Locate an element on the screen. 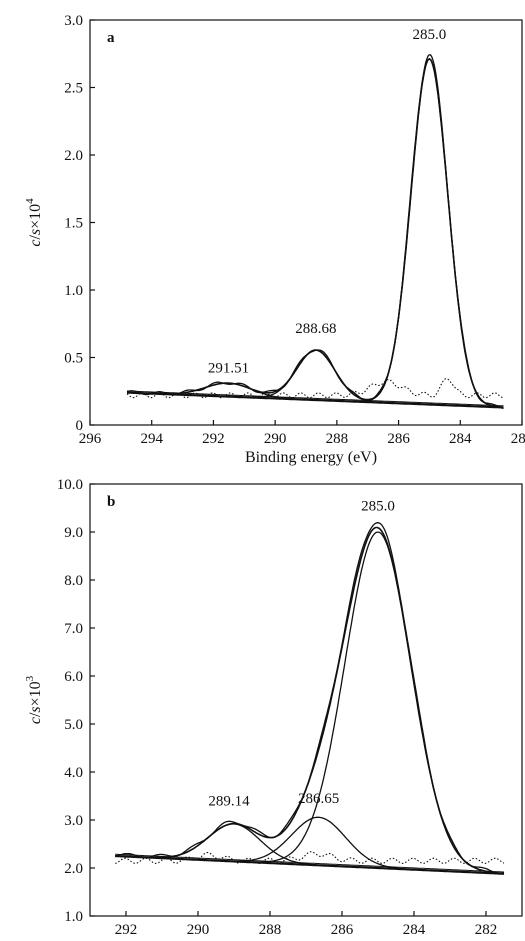 The image size is (525, 941). residual-curve is located at coordinates (310, 857).